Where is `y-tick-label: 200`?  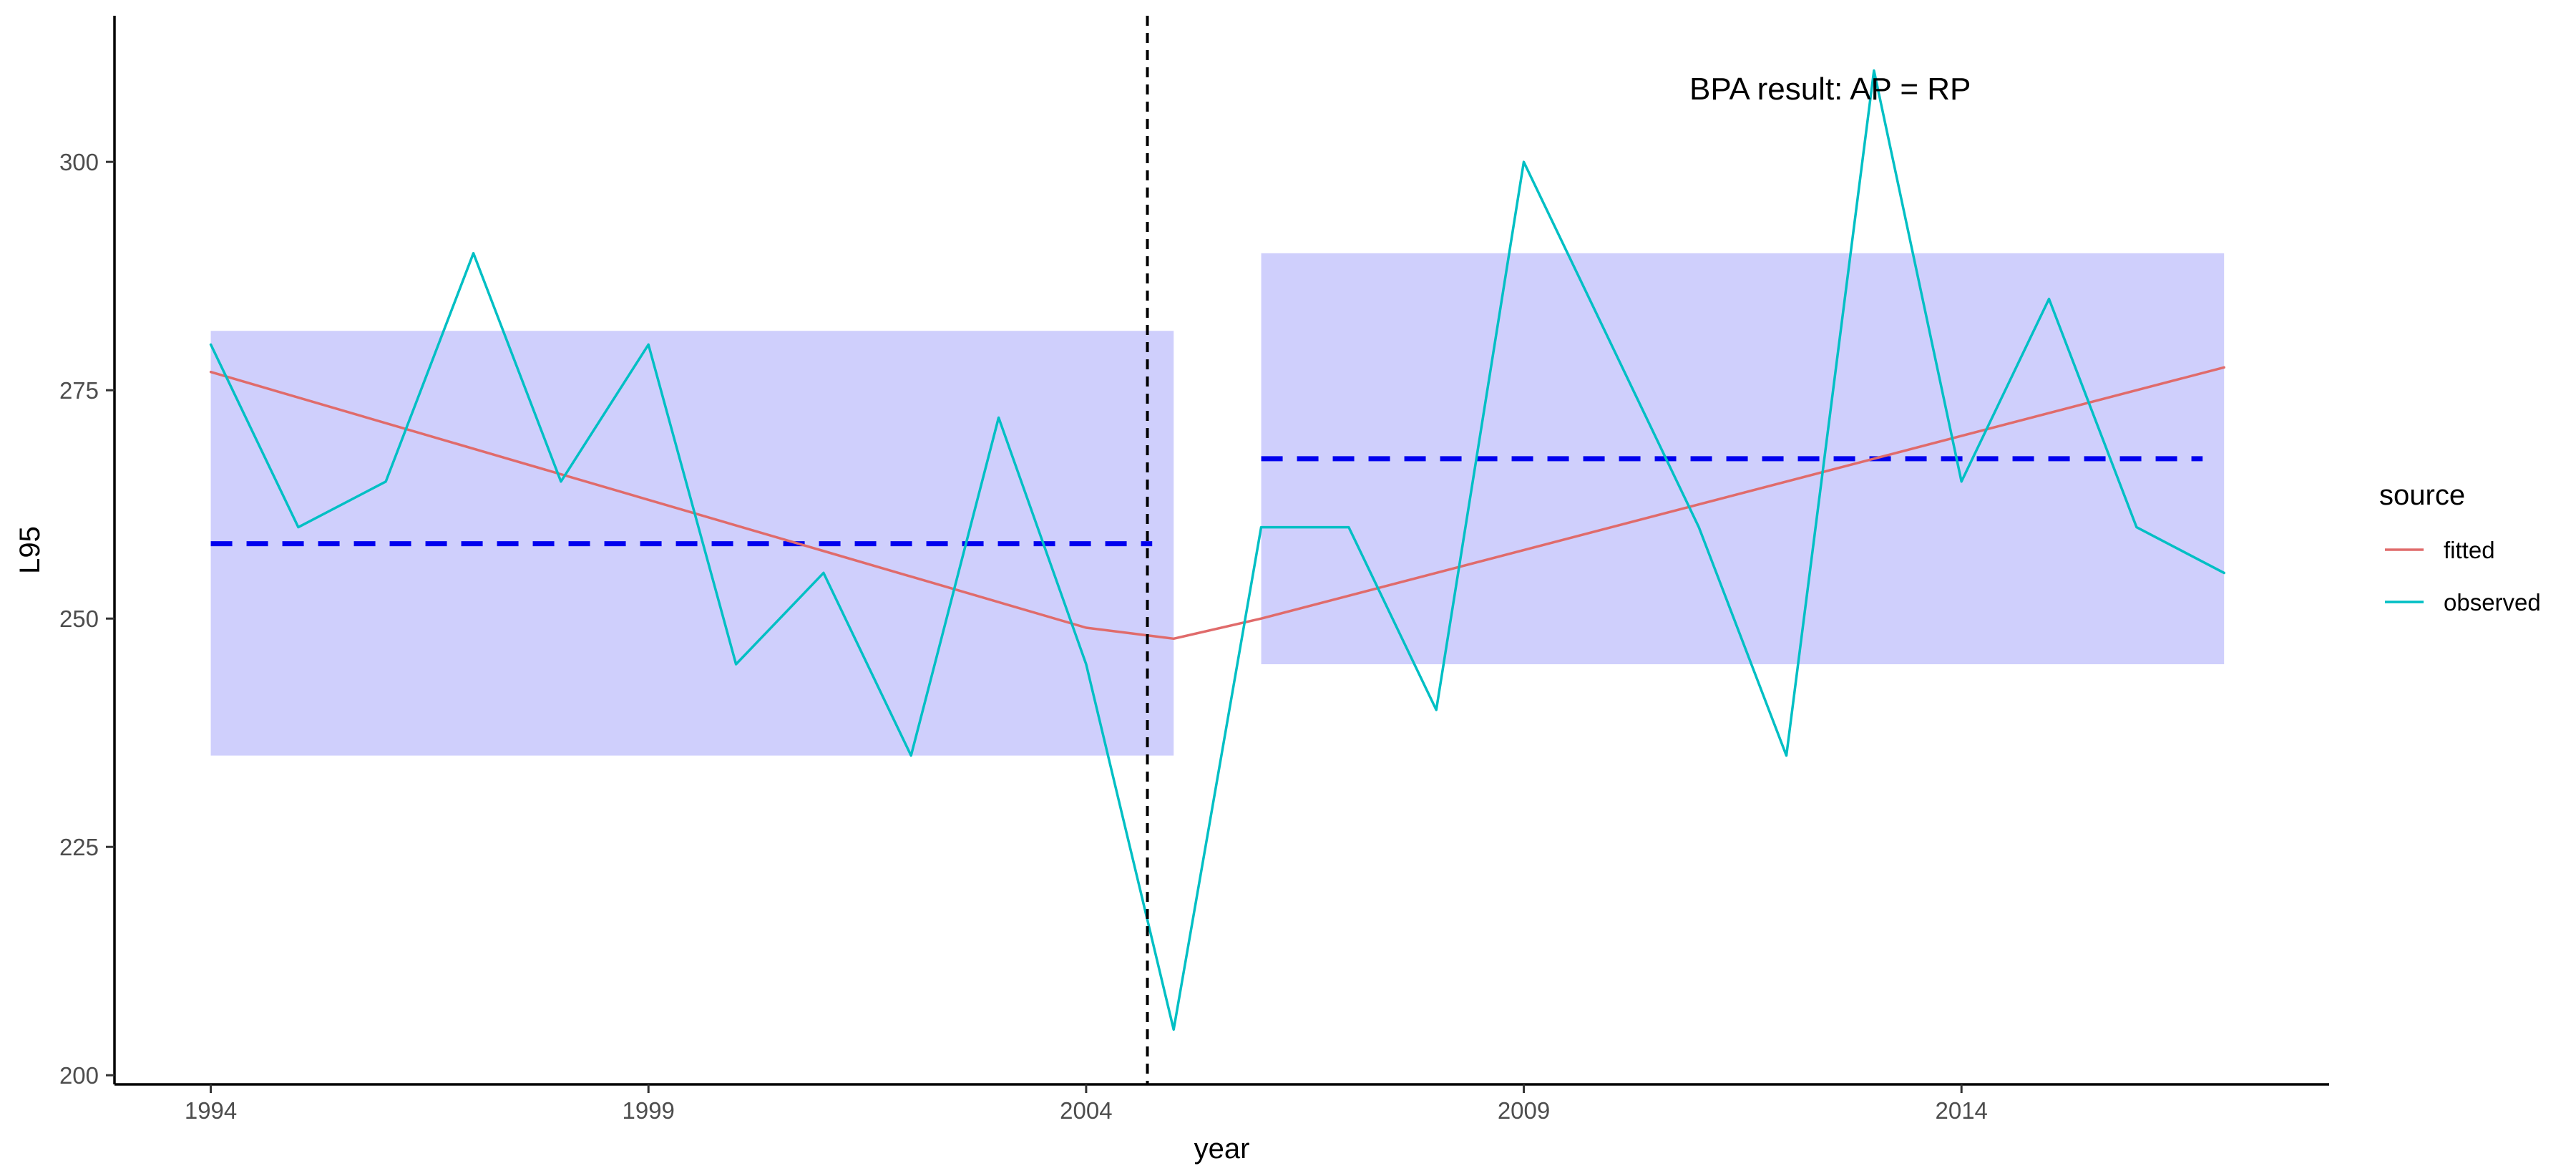
y-tick-label: 200 is located at coordinates (79, 1075).